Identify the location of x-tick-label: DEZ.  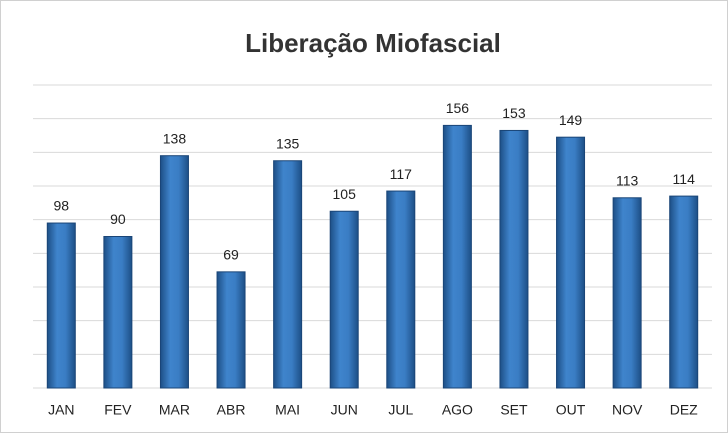
(684, 410).